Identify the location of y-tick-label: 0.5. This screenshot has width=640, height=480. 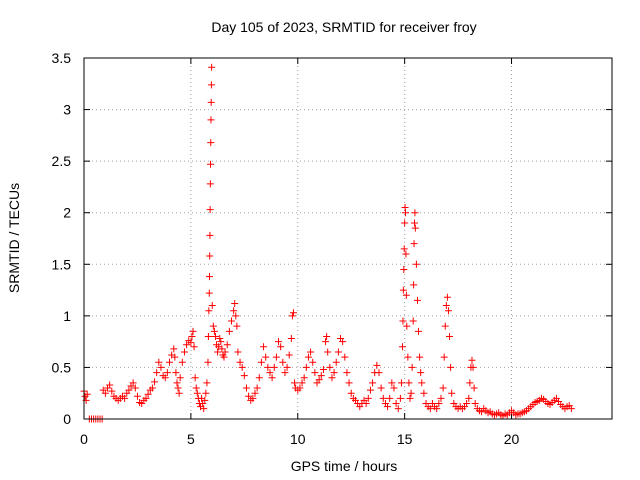
(62, 367).